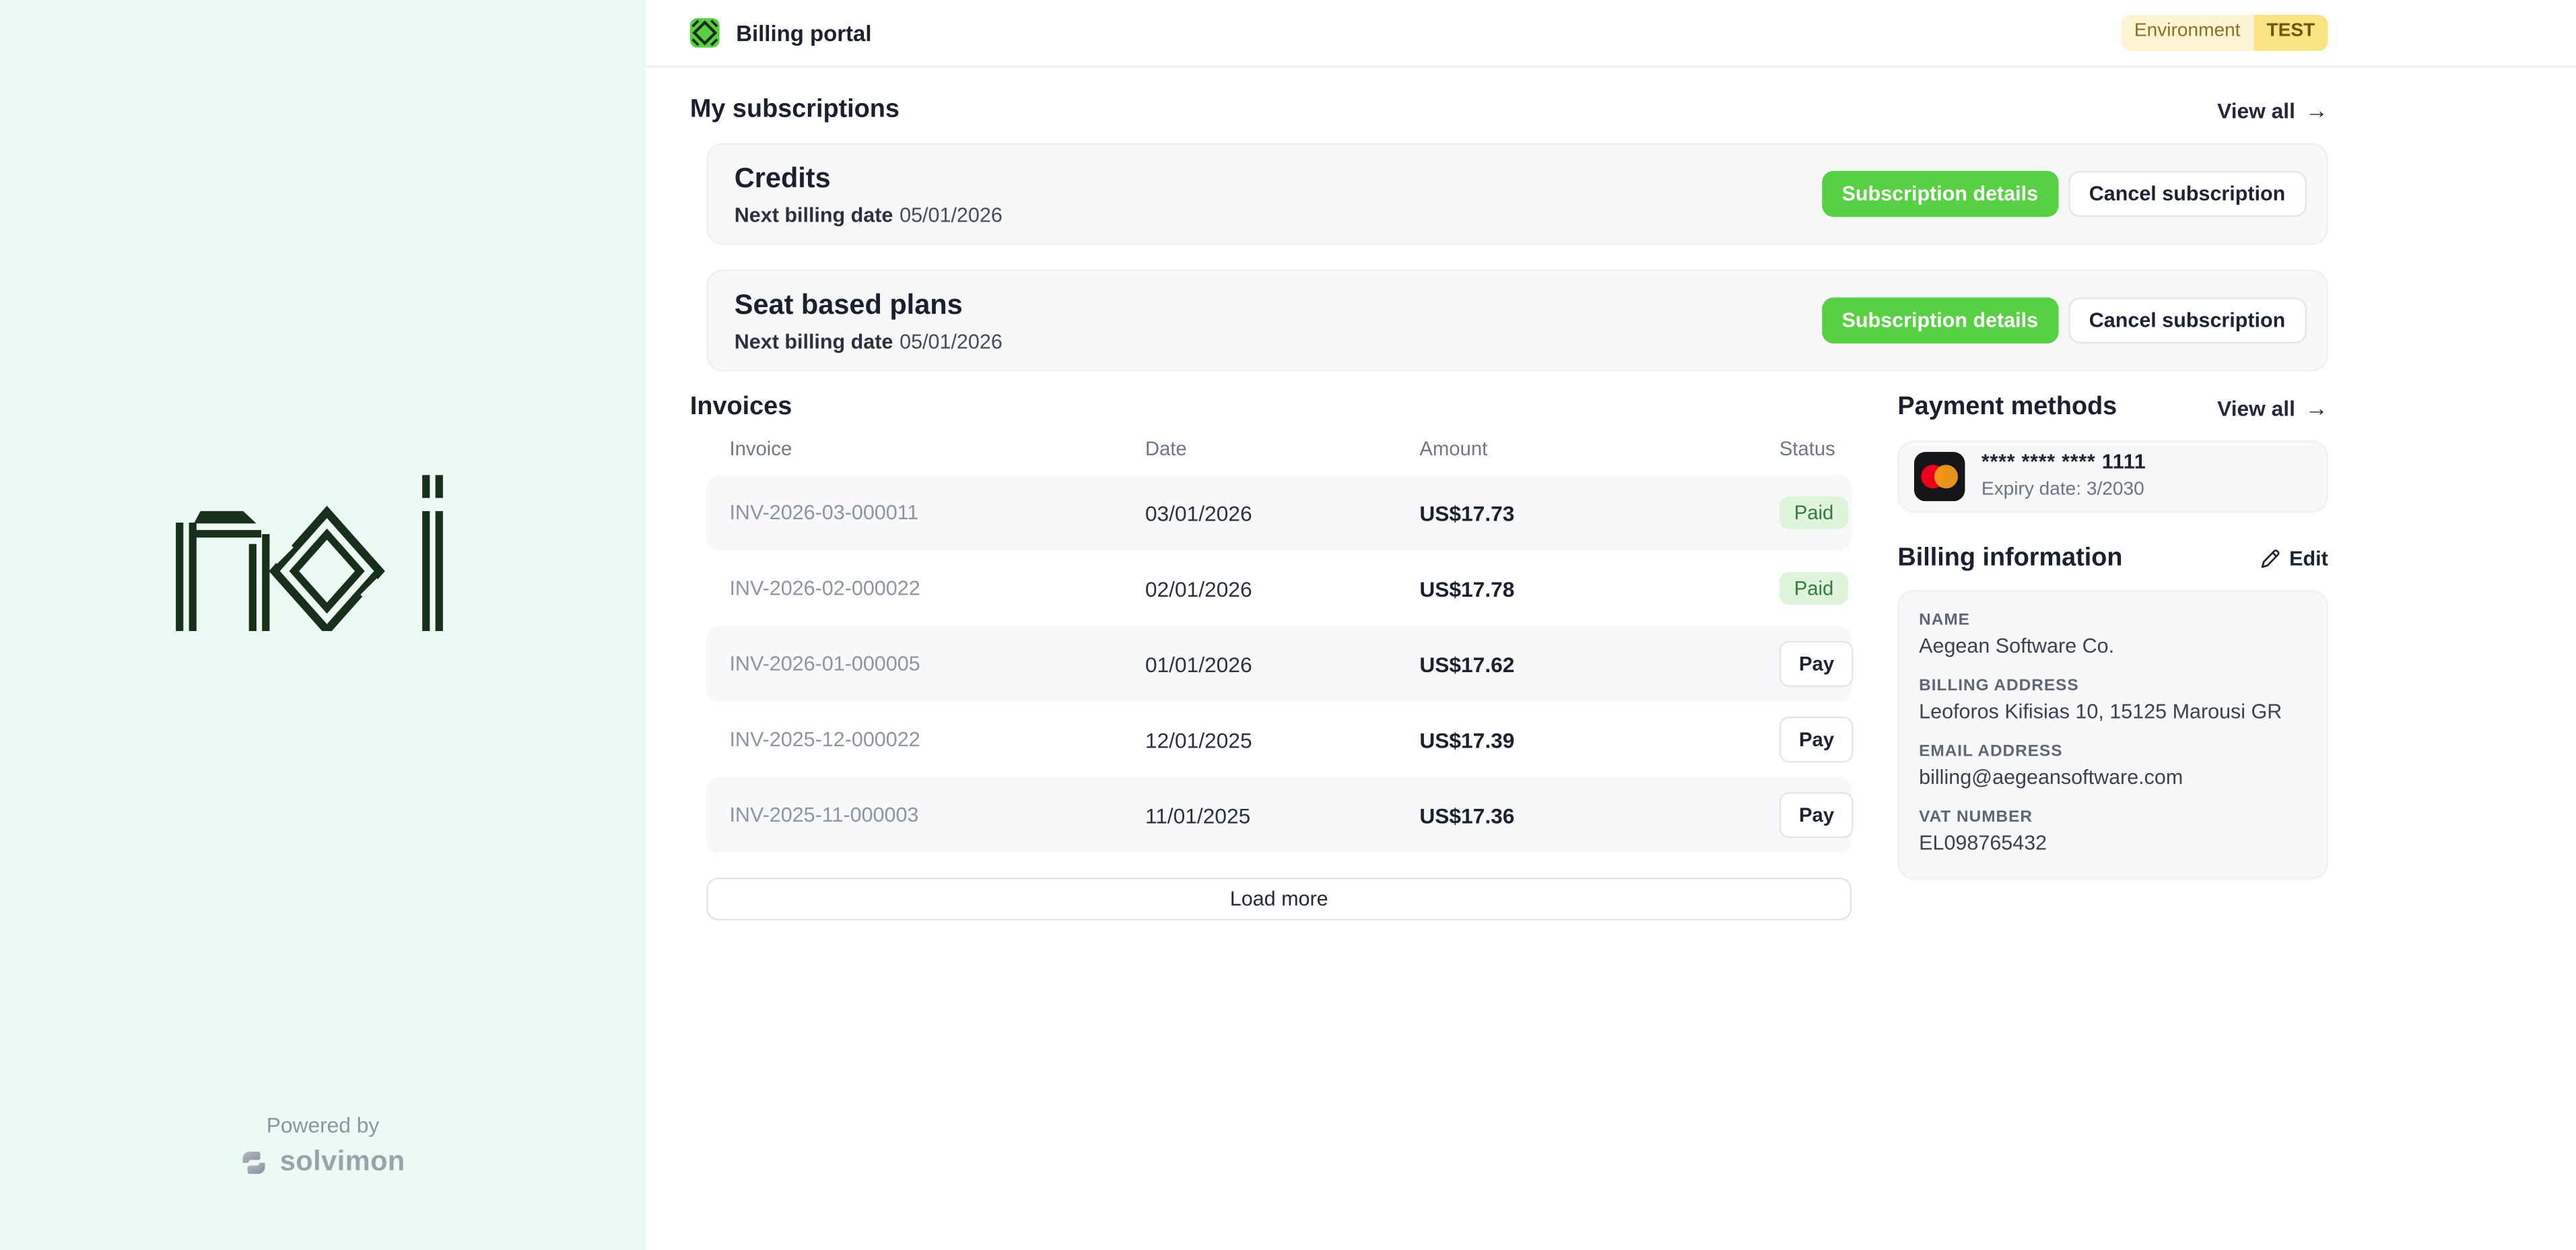  What do you see at coordinates (704, 33) in the screenshot?
I see `billing-portal-logo-icon` at bounding box center [704, 33].